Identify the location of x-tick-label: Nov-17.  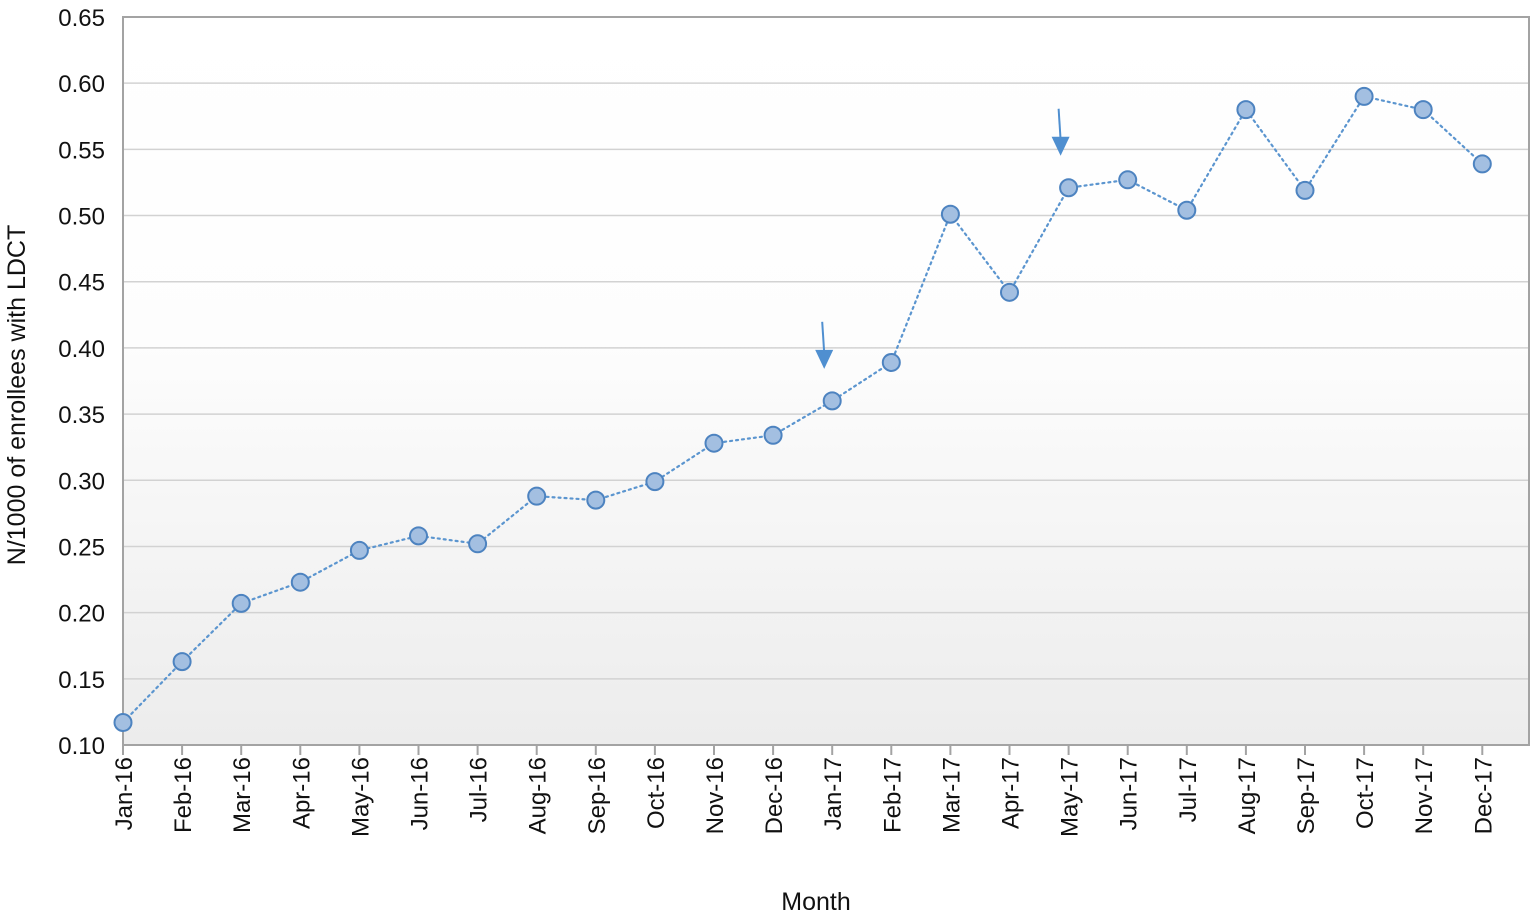
(1424, 795).